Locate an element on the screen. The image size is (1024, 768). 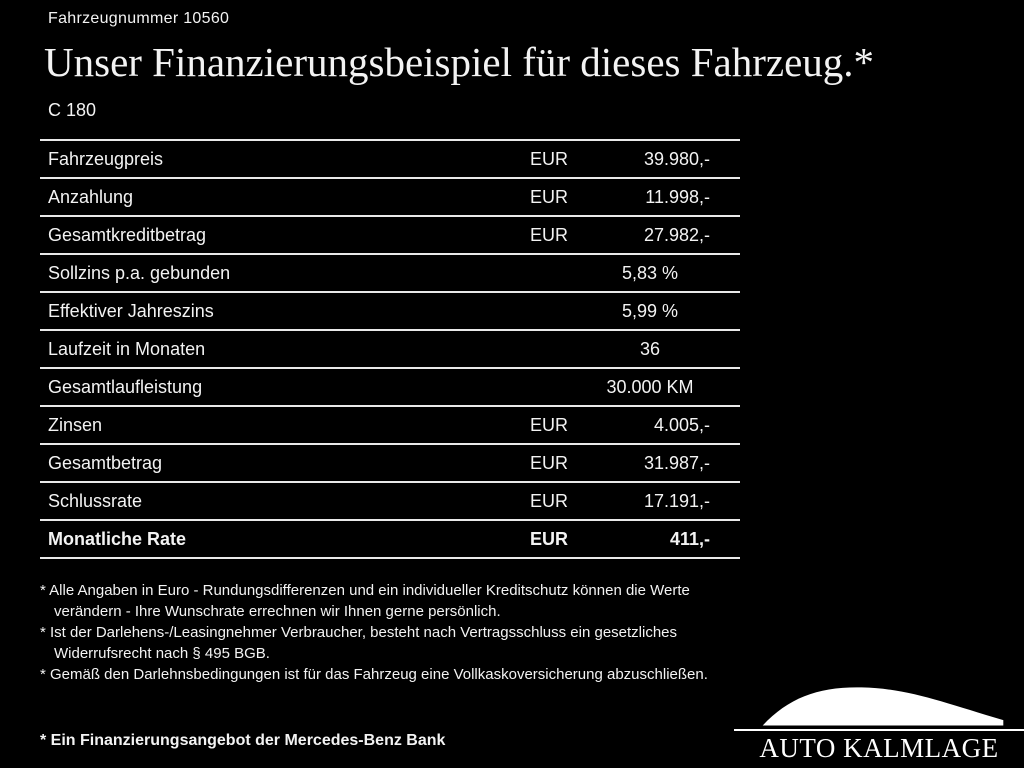
table-row-monthly-rate: Monatliche Rate EUR 411,- is located at coordinates (390, 538).